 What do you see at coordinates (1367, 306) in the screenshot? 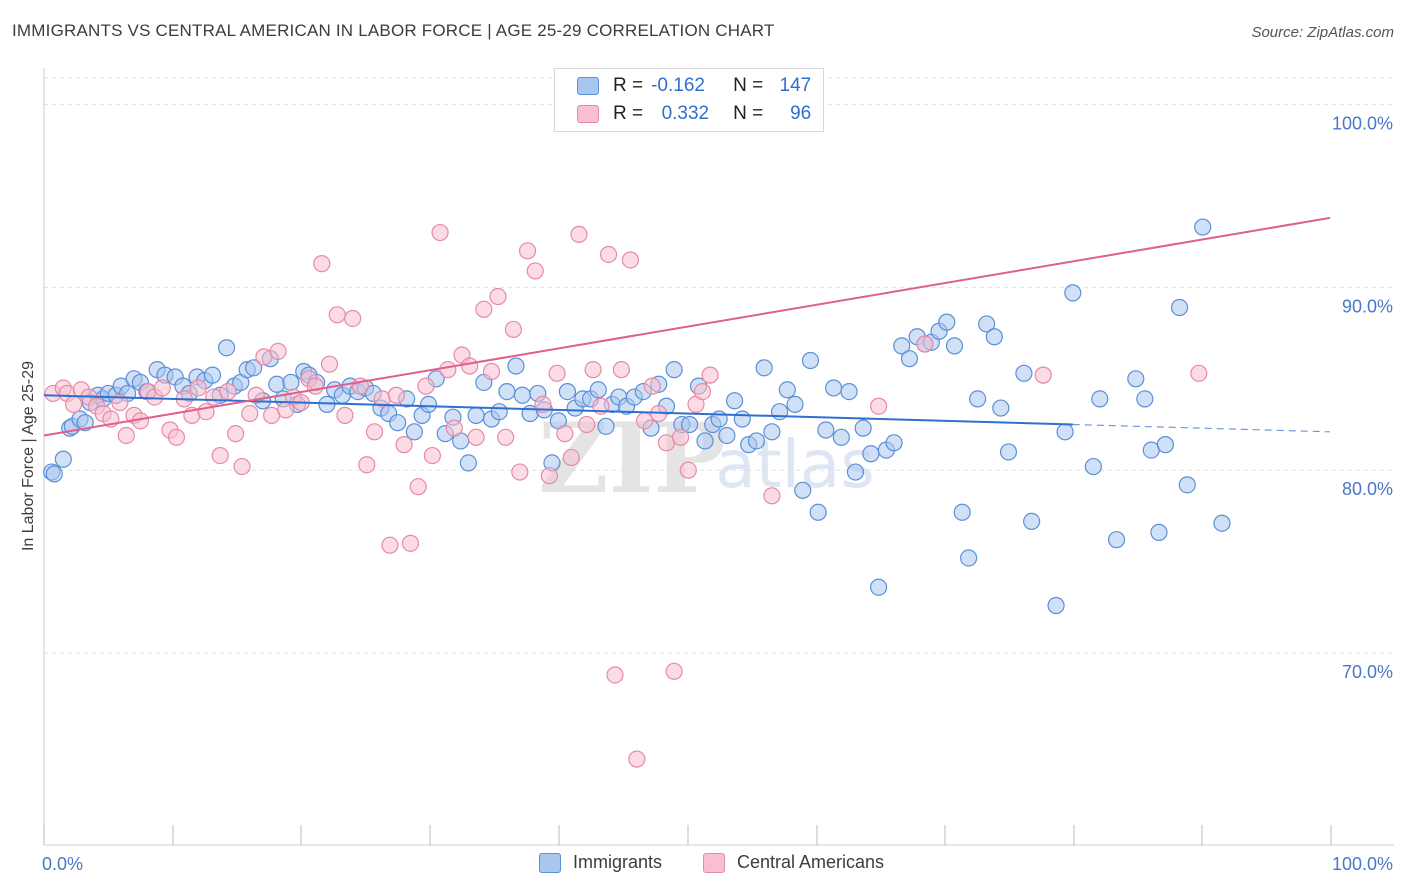
I see `y-tick-label: 90.0%` at bounding box center [1367, 306].